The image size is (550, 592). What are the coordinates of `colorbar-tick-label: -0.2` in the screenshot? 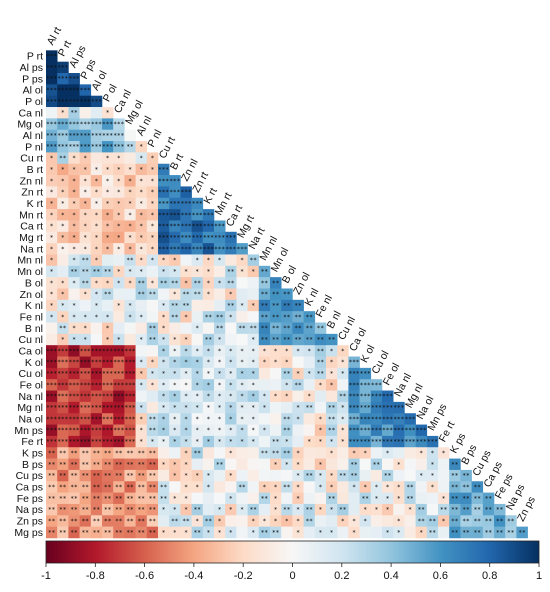 It's located at (243, 576).